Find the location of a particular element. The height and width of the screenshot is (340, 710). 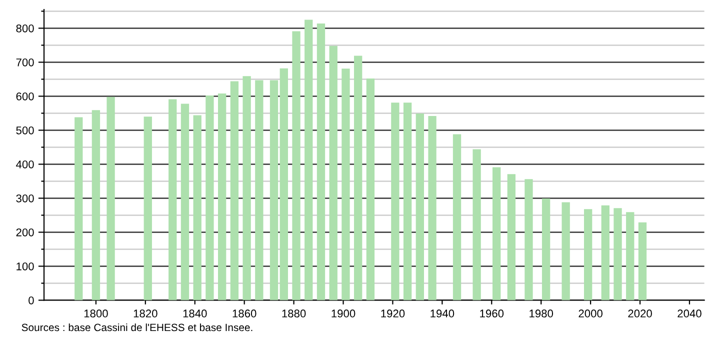

x-tick-label: 1860 is located at coordinates (244, 314).